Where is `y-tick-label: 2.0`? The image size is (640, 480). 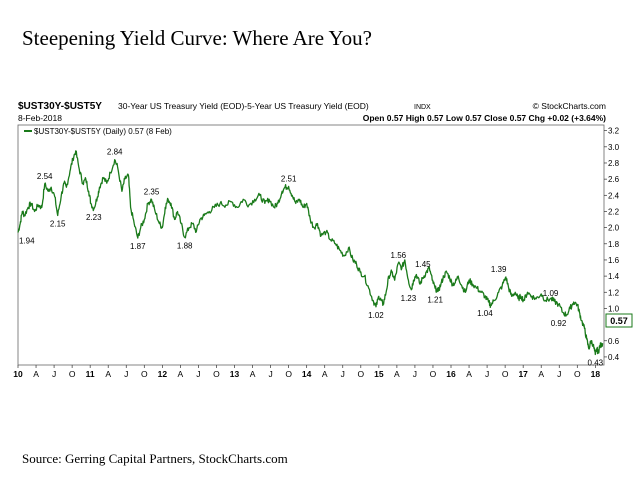 y-tick-label: 2.0 is located at coordinates (614, 228).